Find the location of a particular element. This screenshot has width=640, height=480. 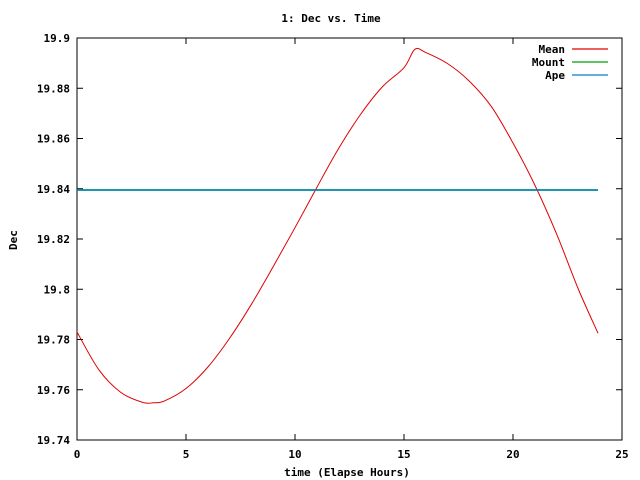

x-tick-label: 5 is located at coordinates (186, 454).